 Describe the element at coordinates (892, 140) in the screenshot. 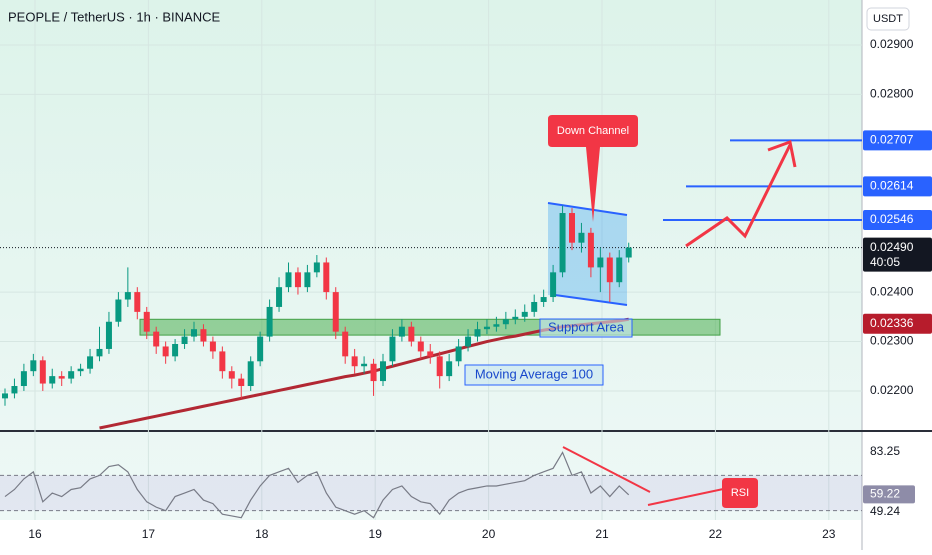

I see `level-label: 0.02707` at that location.